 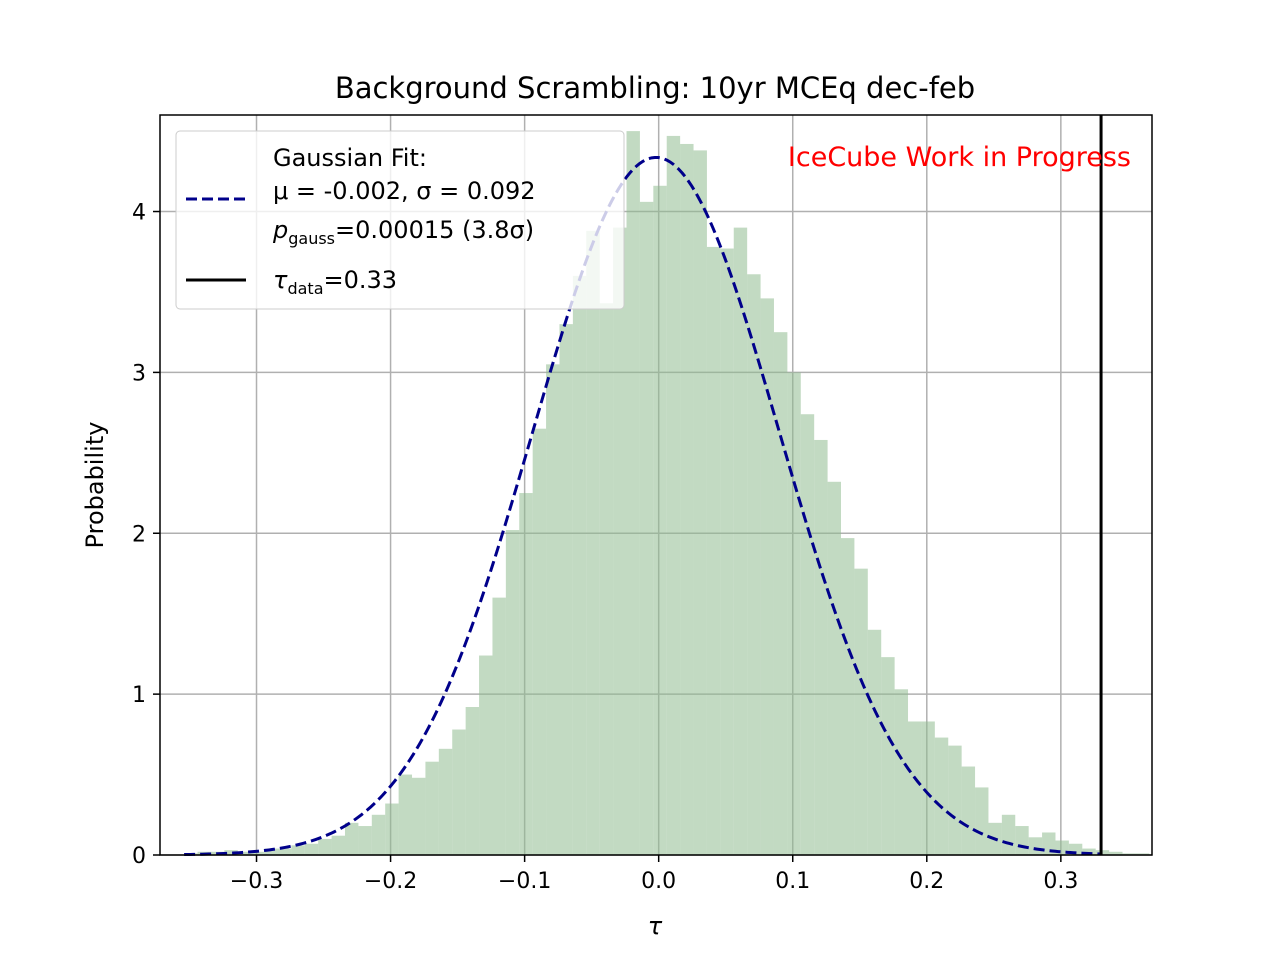 What do you see at coordinates (139, 534) in the screenshot?
I see `y-tick-label: 2` at bounding box center [139, 534].